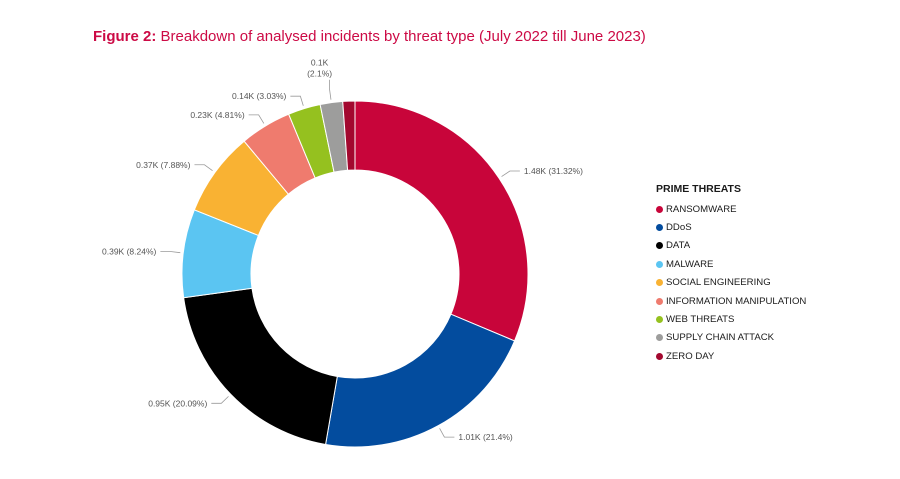 This screenshot has height=479, width=900. I want to click on legend-label: SOCIAL ENGINEERING, so click(718, 283).